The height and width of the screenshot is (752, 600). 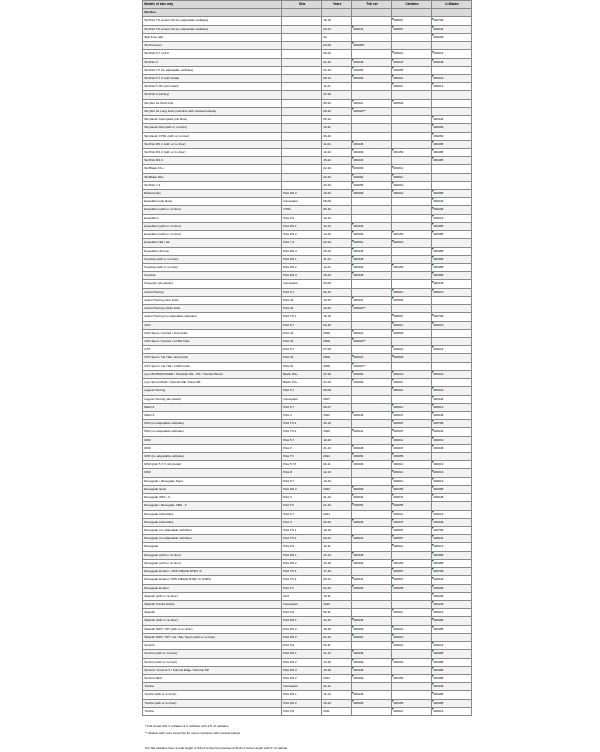 I want to click on column-header-carbides: Carbides, so click(x=411, y=5).